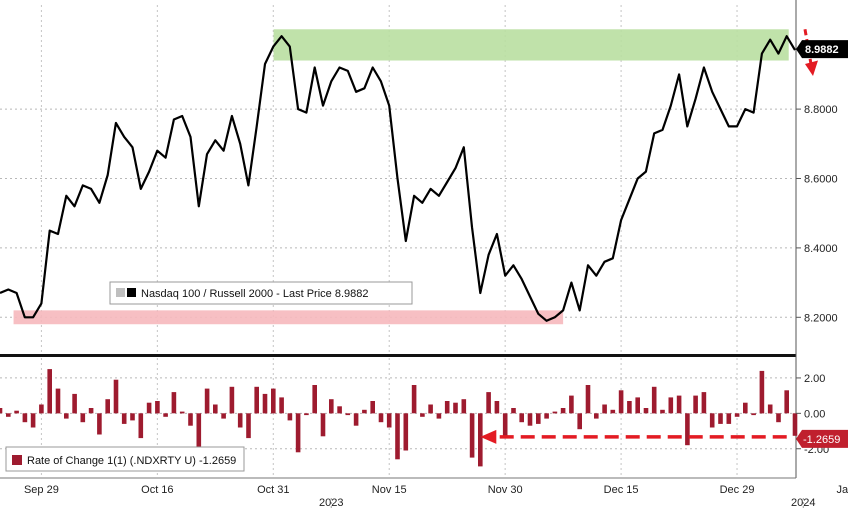 The height and width of the screenshot is (513, 848). What do you see at coordinates (273, 490) in the screenshot?
I see `x-tick-label: Oct 31` at bounding box center [273, 490].